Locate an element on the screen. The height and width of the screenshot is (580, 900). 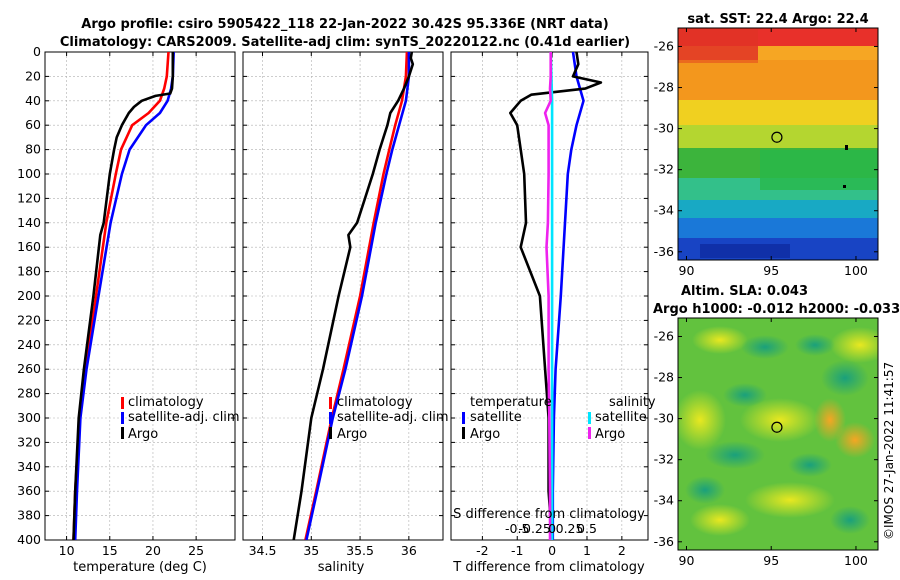
x-tick-label: 20 is located at coordinates (153, 550).